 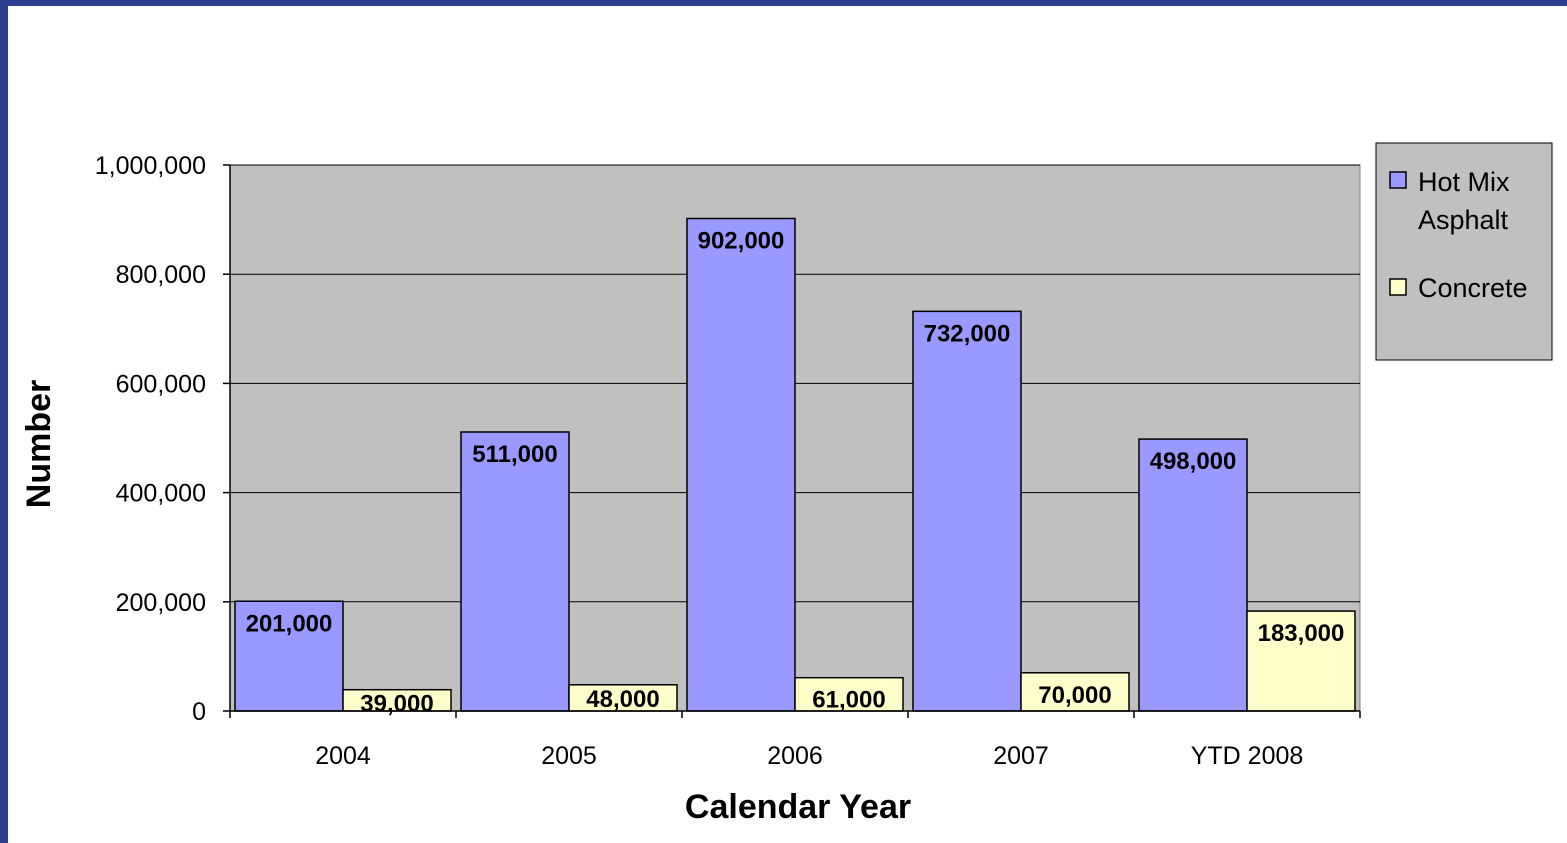 I want to click on bar-hot-mix-asphalt-2005, so click(x=515, y=571).